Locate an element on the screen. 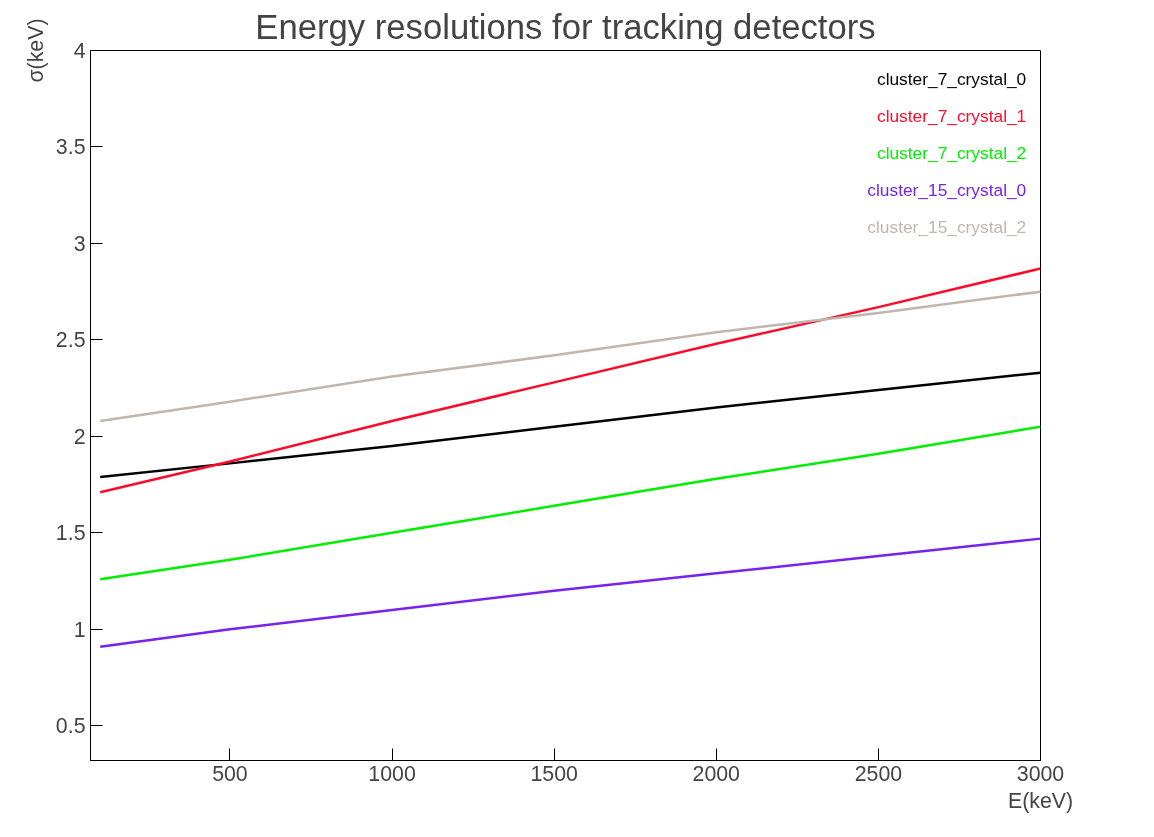 Image resolution: width=1154 pixels, height=837 pixels. text: cluster_7_crystal_1 is located at coordinates (951, 115).